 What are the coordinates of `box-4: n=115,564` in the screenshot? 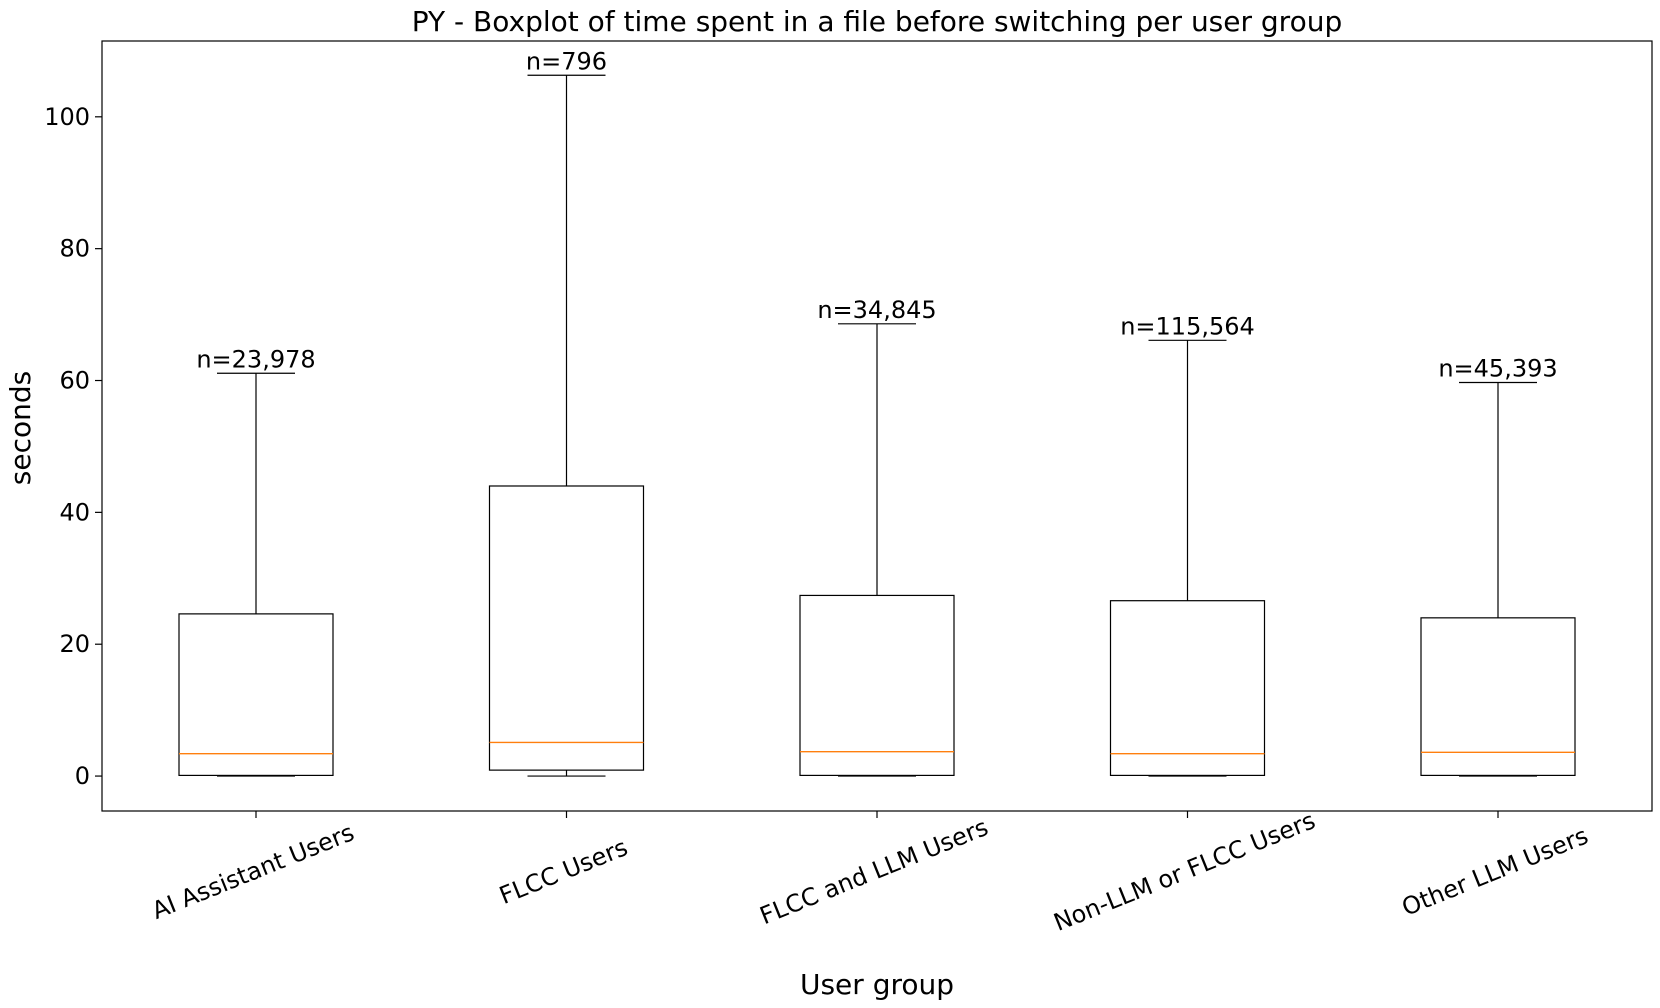 It's located at (1187, 544).